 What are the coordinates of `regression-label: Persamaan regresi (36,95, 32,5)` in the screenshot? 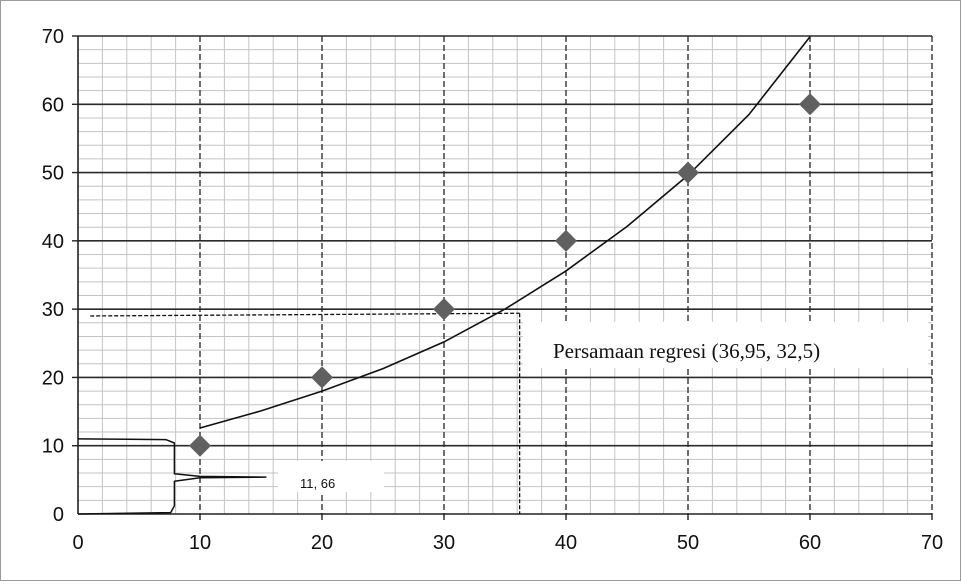 It's located at (686, 351).